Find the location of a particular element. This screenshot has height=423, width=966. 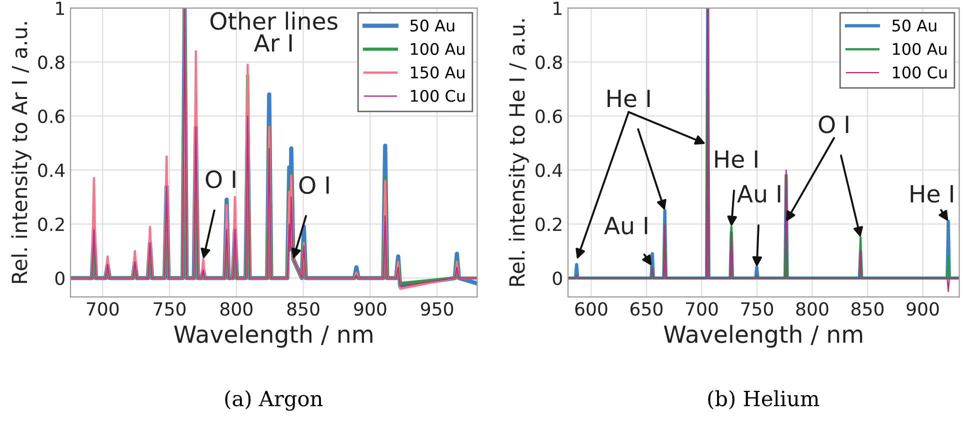

text: (b) Helium is located at coordinates (764, 400).